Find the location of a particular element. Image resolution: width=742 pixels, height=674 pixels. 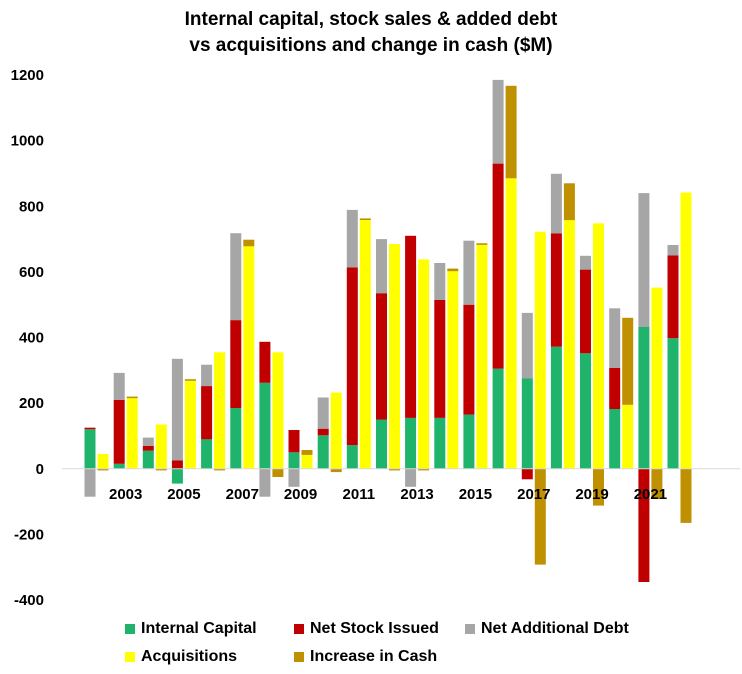

bar-net-additional-debt-2013 is located at coordinates (411, 477).